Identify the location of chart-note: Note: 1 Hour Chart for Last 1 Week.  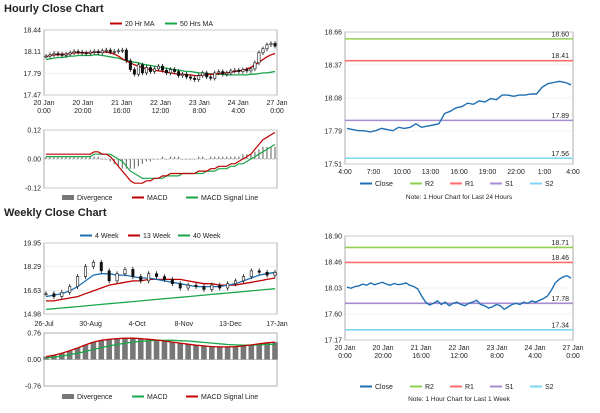
(459, 399).